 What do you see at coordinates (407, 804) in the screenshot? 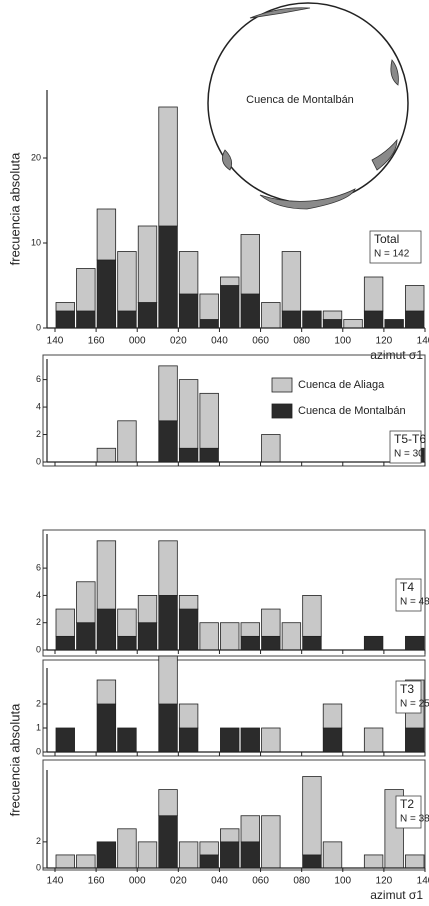
I see `panel-label: T2` at bounding box center [407, 804].